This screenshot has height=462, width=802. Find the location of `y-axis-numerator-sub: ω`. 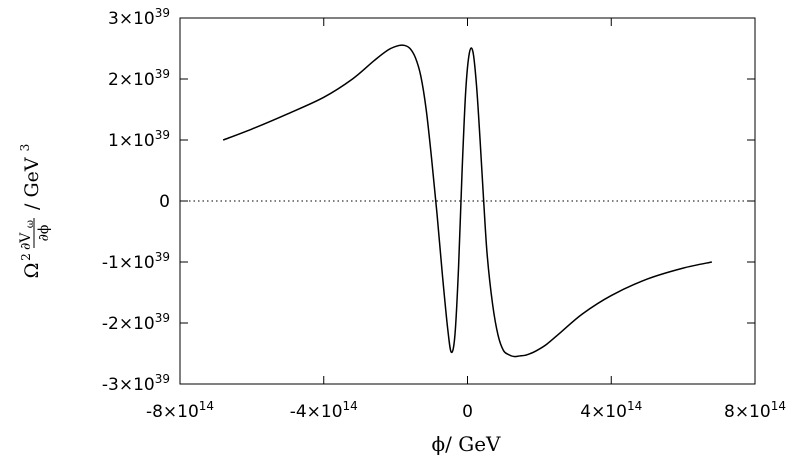

y-axis-numerator-sub: ω is located at coordinates (30, 224).